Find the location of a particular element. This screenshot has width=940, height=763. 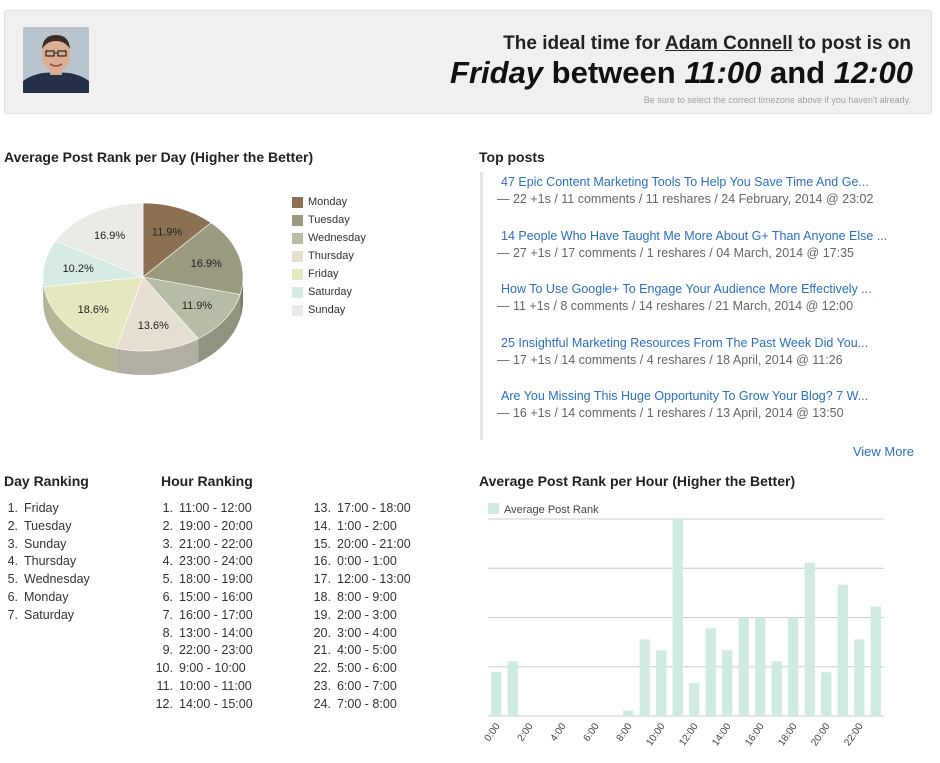

top-posts-title: Top posts is located at coordinates (512, 157).